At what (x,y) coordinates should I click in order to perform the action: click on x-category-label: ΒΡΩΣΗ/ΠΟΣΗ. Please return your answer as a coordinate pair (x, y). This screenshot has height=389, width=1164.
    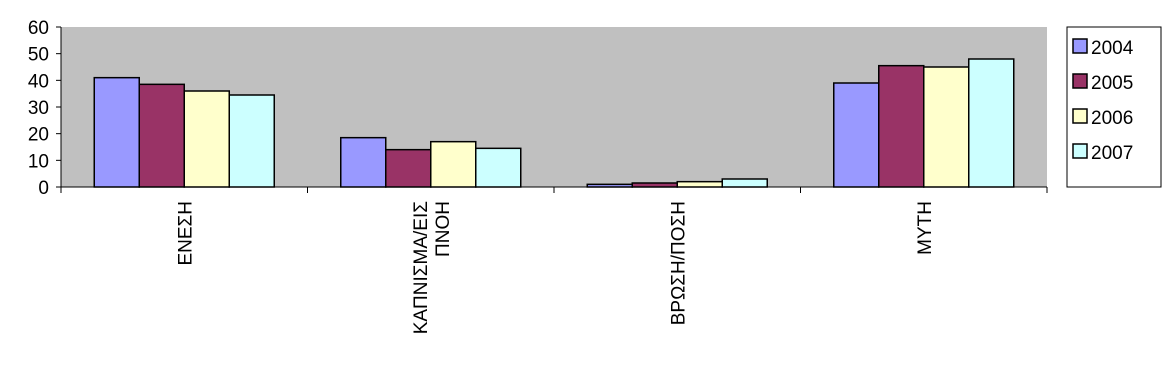
    Looking at the image, I should click on (678, 263).